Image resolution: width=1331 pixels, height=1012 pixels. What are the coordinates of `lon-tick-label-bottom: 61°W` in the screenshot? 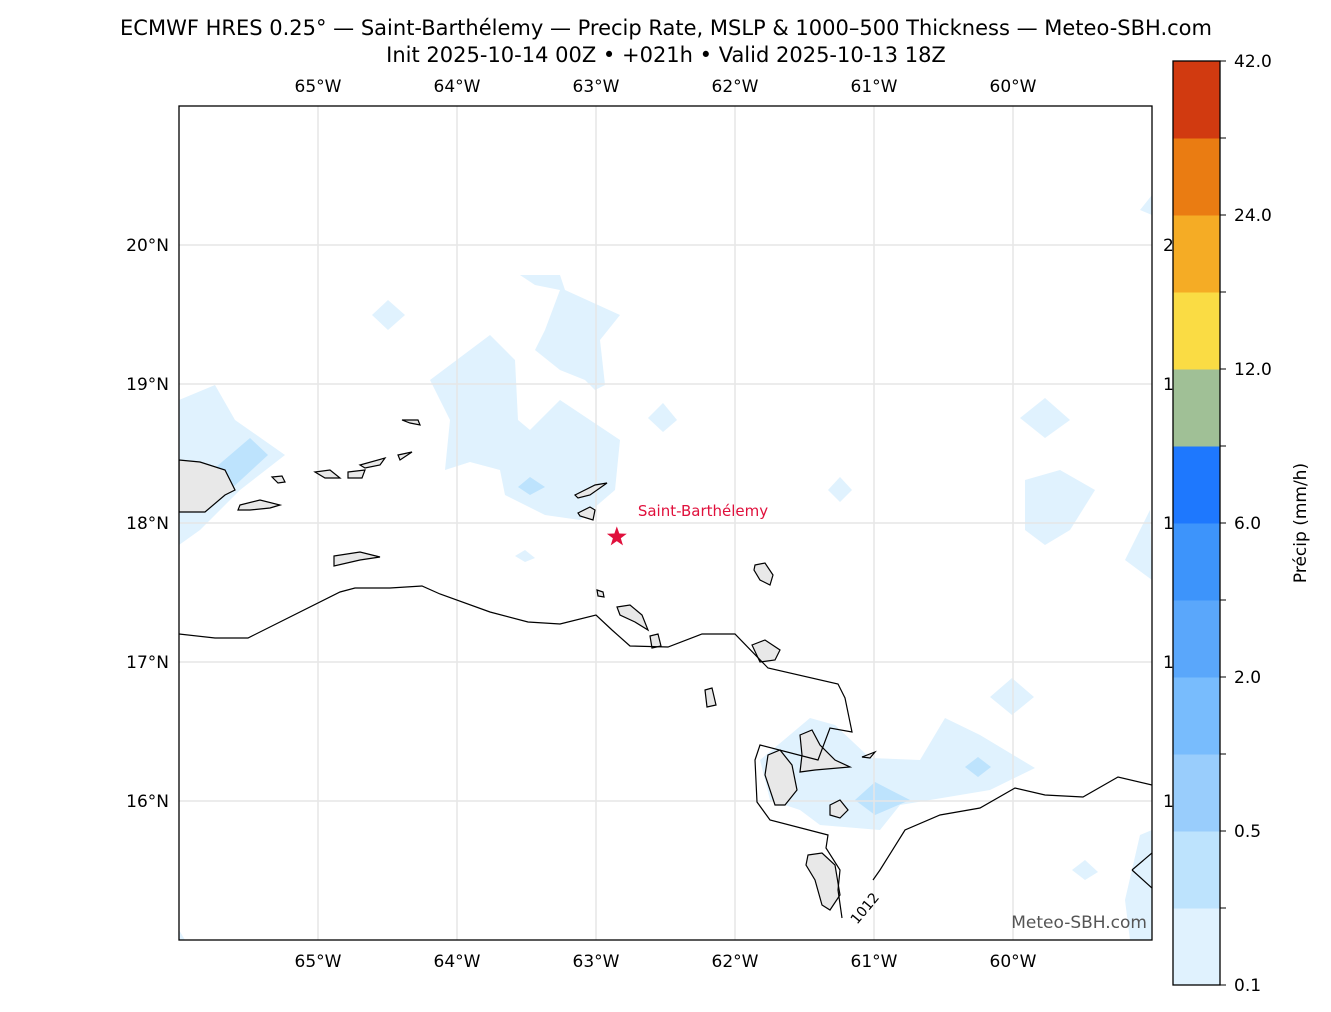 It's located at (874, 962).